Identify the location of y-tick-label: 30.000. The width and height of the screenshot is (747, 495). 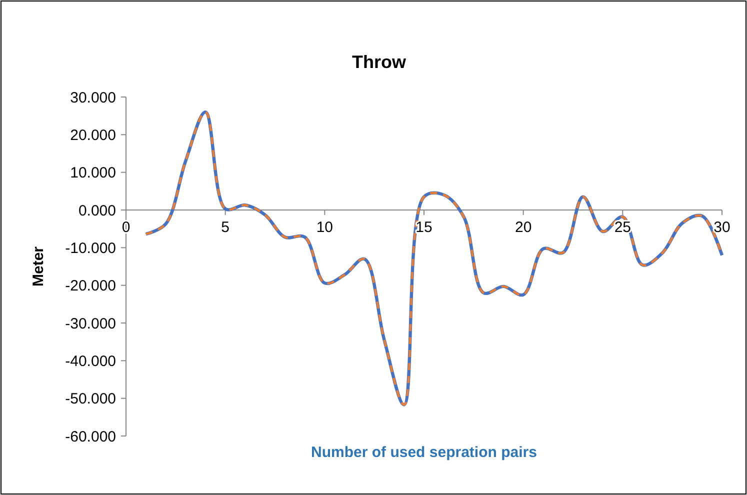
(93, 97).